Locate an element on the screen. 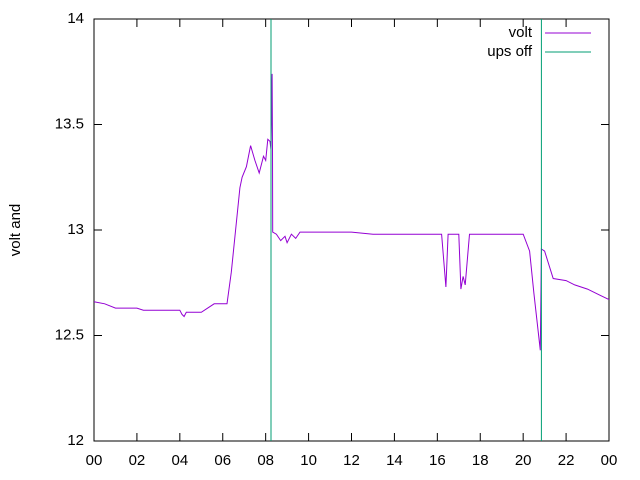 This screenshot has width=640, height=480. x-tick-label: 12 is located at coordinates (351, 460).